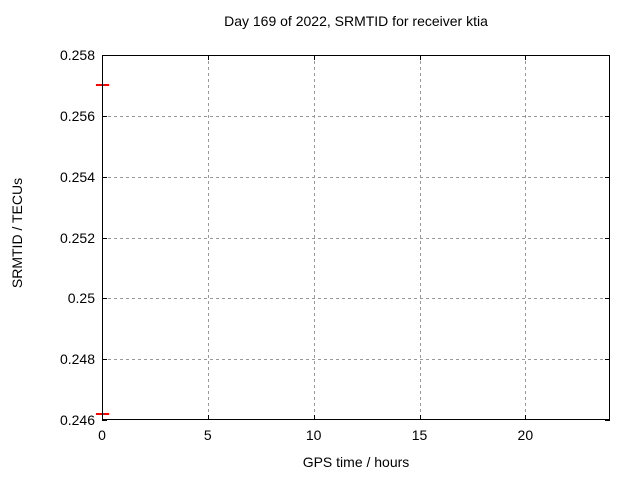  What do you see at coordinates (207, 435) in the screenshot?
I see `x-tick-label: 5` at bounding box center [207, 435].